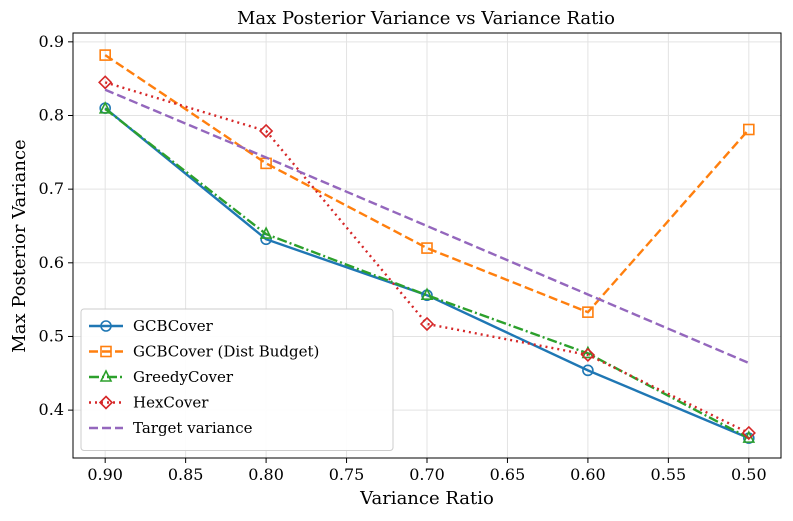  I want to click on x-tick-label: 0.70, so click(427, 474).